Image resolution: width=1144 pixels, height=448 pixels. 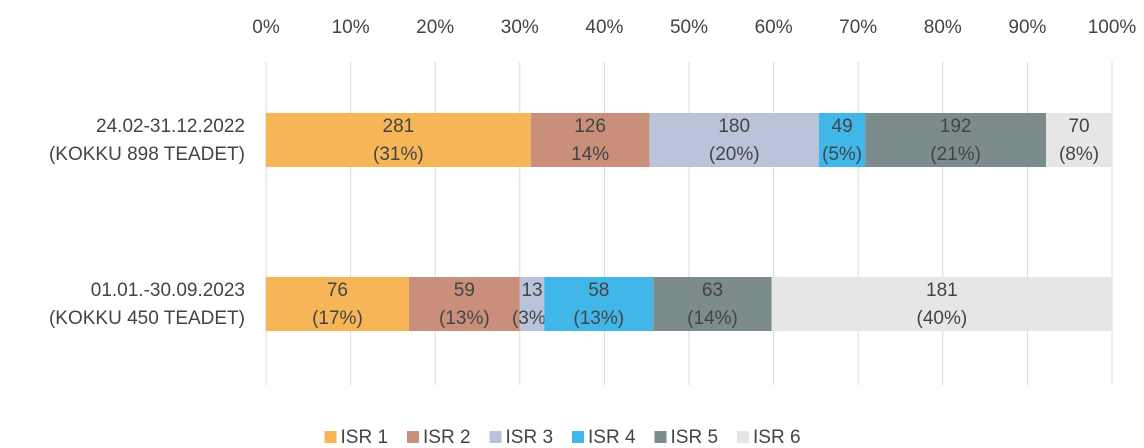 What do you see at coordinates (147, 154) in the screenshot?
I see `y-tick-label: (KOKKU 898 TEADET)` at bounding box center [147, 154].